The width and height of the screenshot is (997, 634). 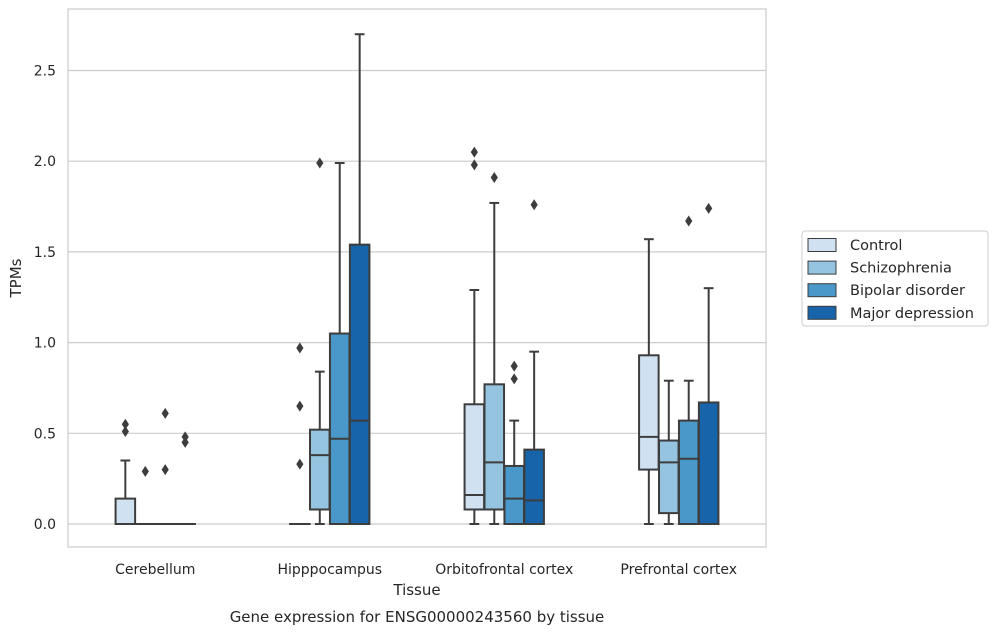 What do you see at coordinates (494, 348) in the screenshot?
I see `box-schizophrenia-orbitofrontal-cortex` at bounding box center [494, 348].